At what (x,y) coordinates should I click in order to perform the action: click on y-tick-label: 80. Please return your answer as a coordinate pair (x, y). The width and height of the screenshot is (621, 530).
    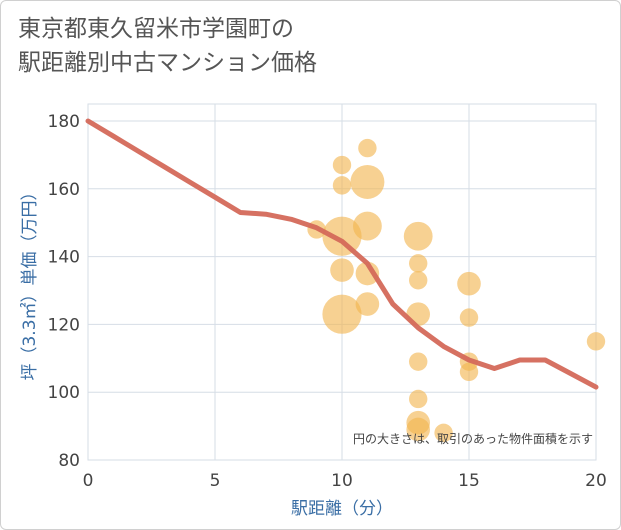
    Looking at the image, I should click on (69, 461).